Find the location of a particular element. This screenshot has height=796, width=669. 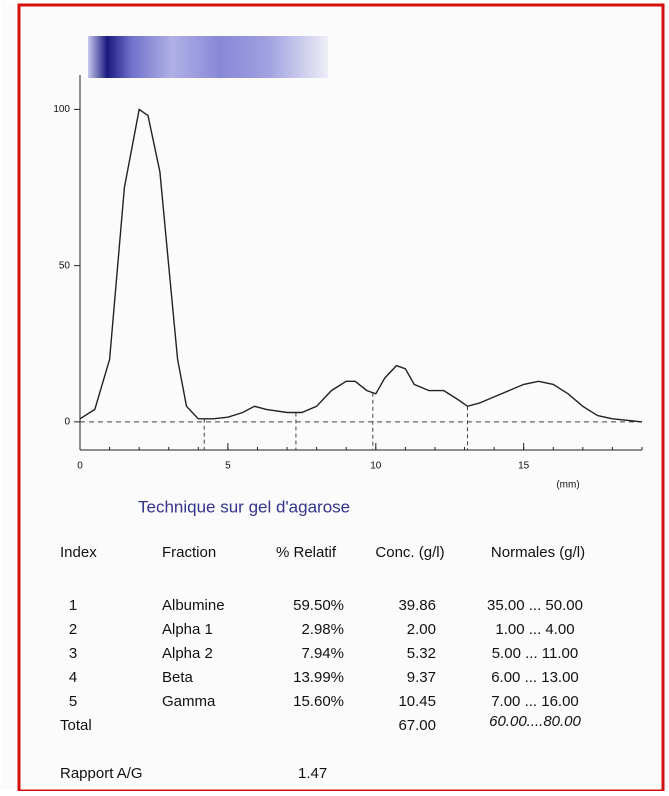

cell: 5.00 ... 11.00 is located at coordinates (535, 653).